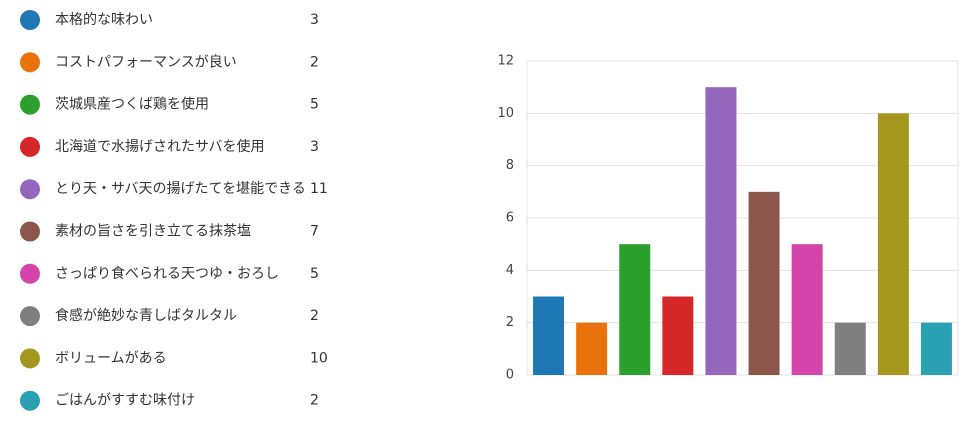 Image resolution: width=980 pixels, height=421 pixels. I want to click on y-tick-label: 2, so click(510, 322).